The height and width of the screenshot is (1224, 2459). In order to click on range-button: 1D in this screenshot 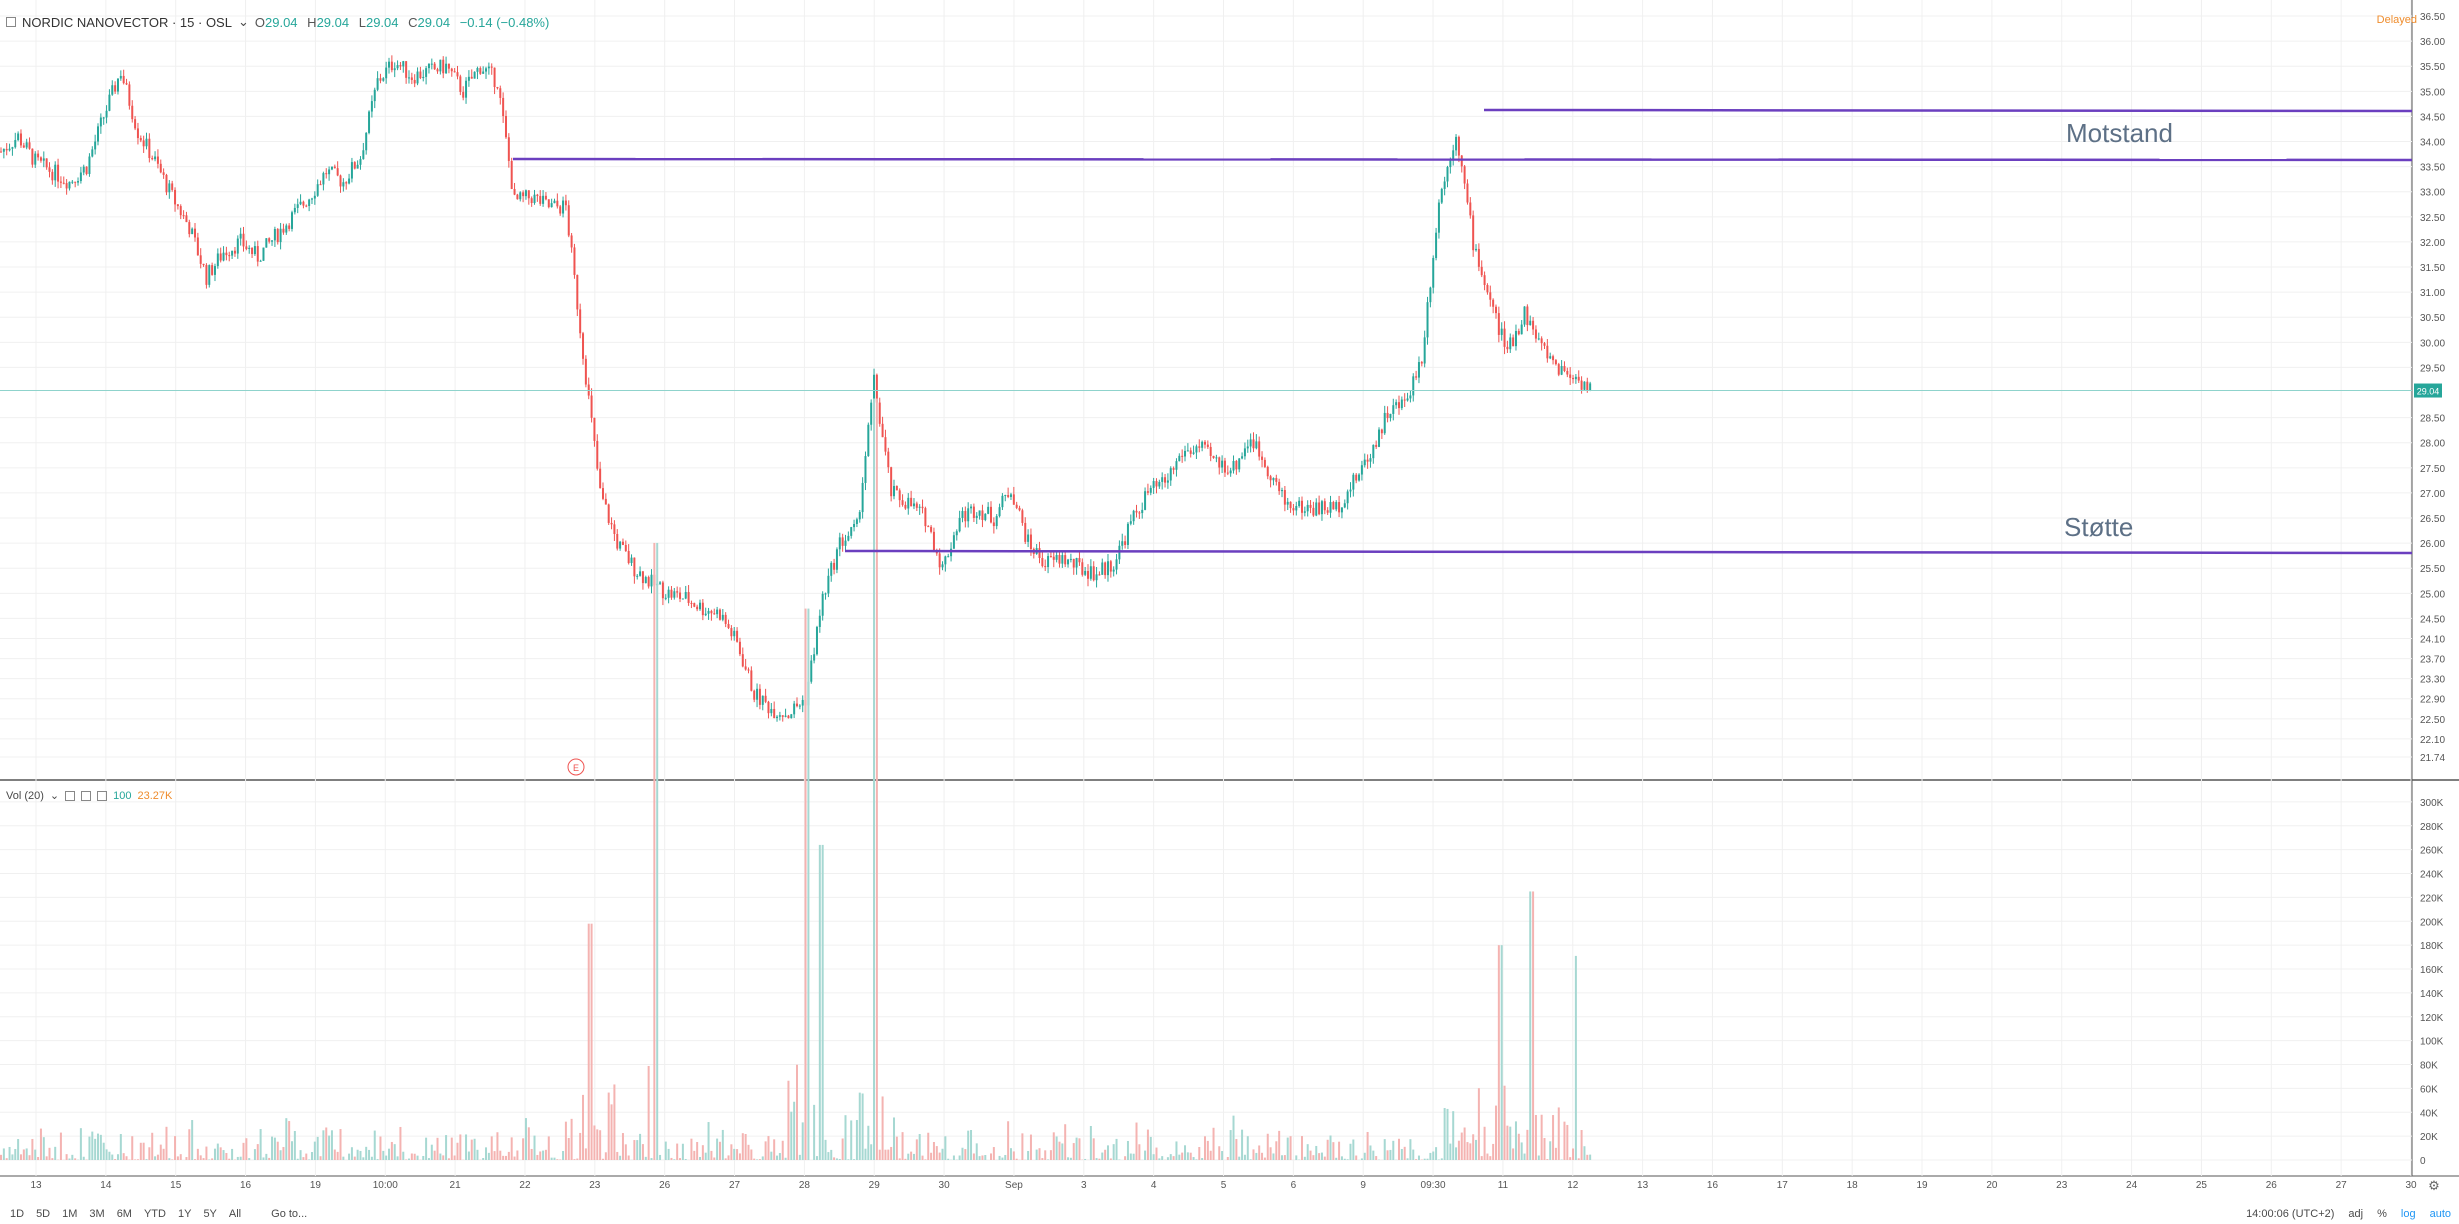, I will do `click(17, 1214)`.